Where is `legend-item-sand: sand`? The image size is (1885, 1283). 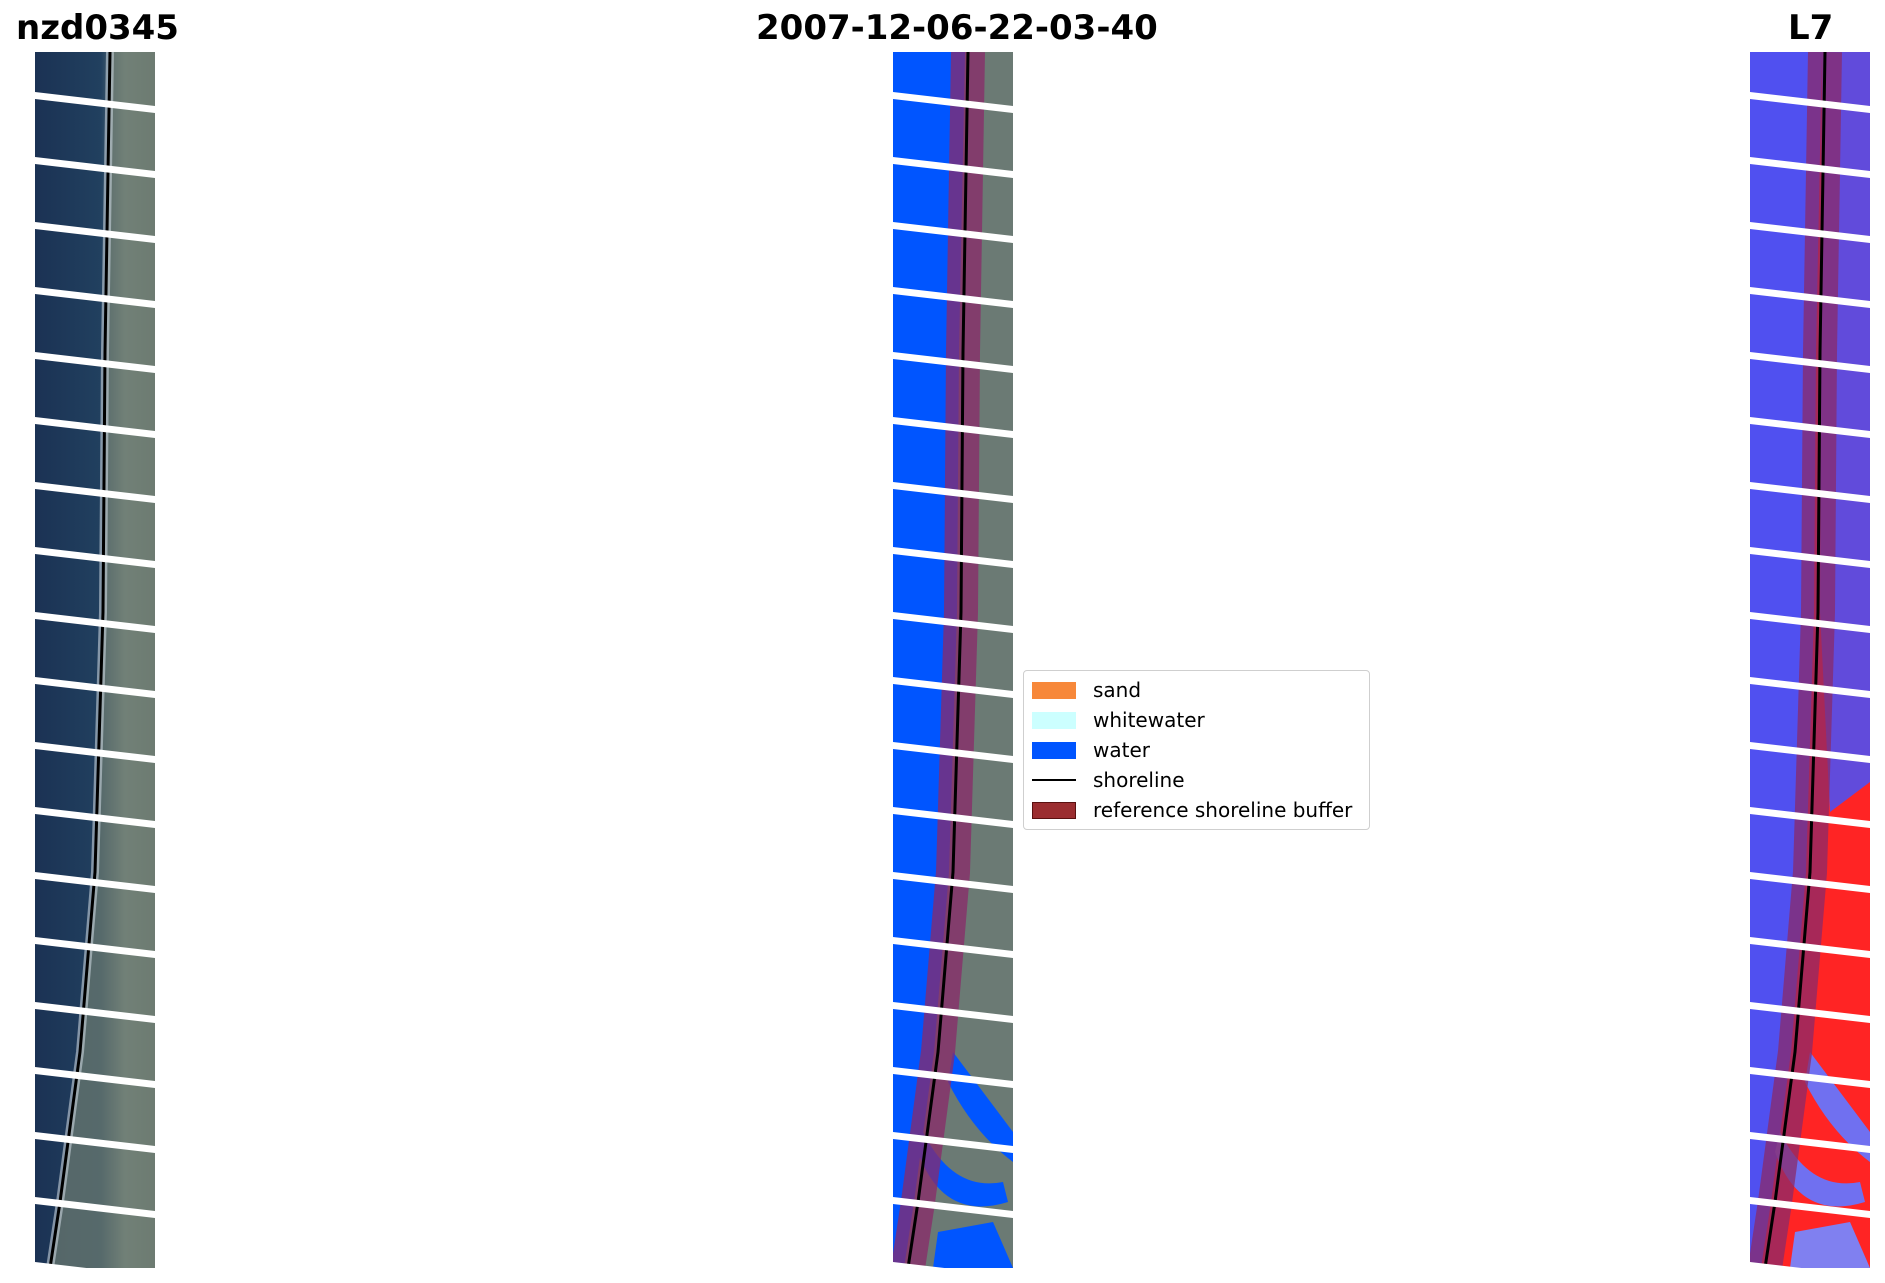
legend-item-sand: sand is located at coordinates (1086, 690).